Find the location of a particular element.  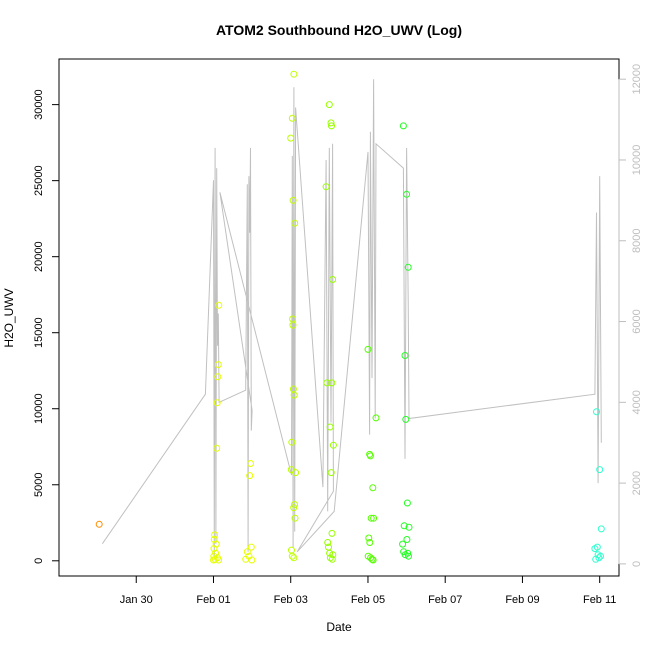

y2-tick-label: 4000 is located at coordinates (637, 402).